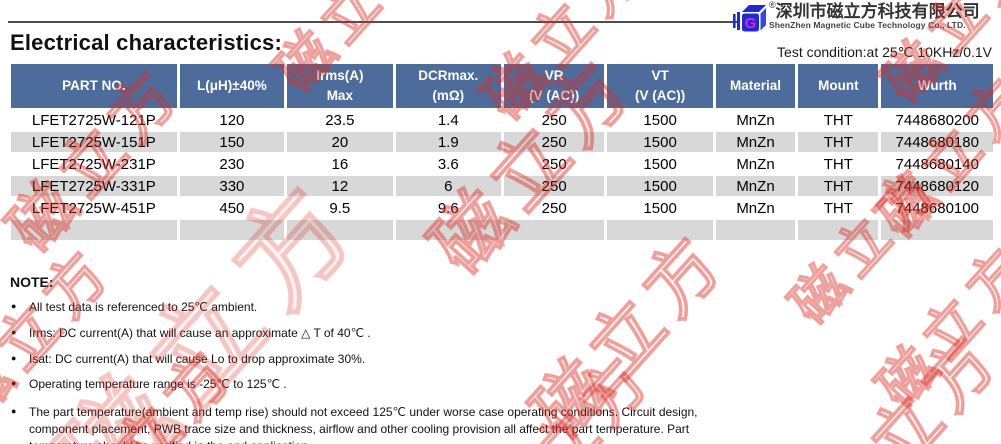  I want to click on table-cell: LFET2725W-151P, so click(94, 142).